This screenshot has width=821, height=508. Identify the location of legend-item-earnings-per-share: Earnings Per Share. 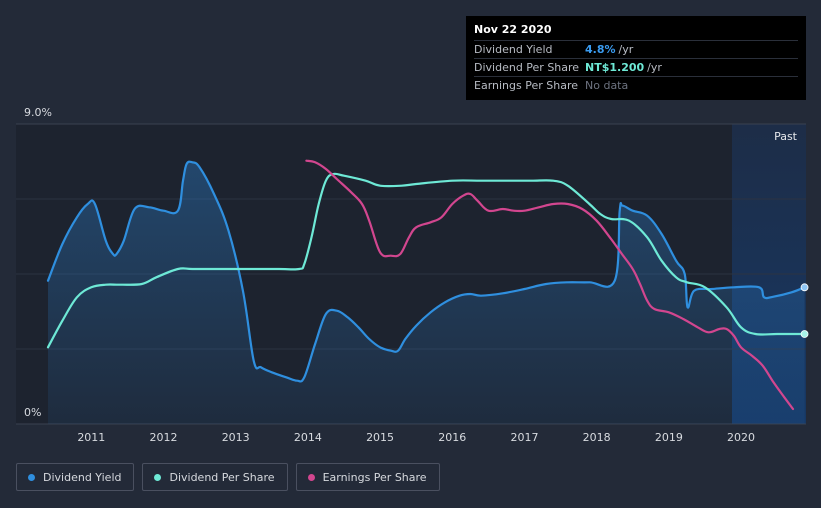
(367, 477).